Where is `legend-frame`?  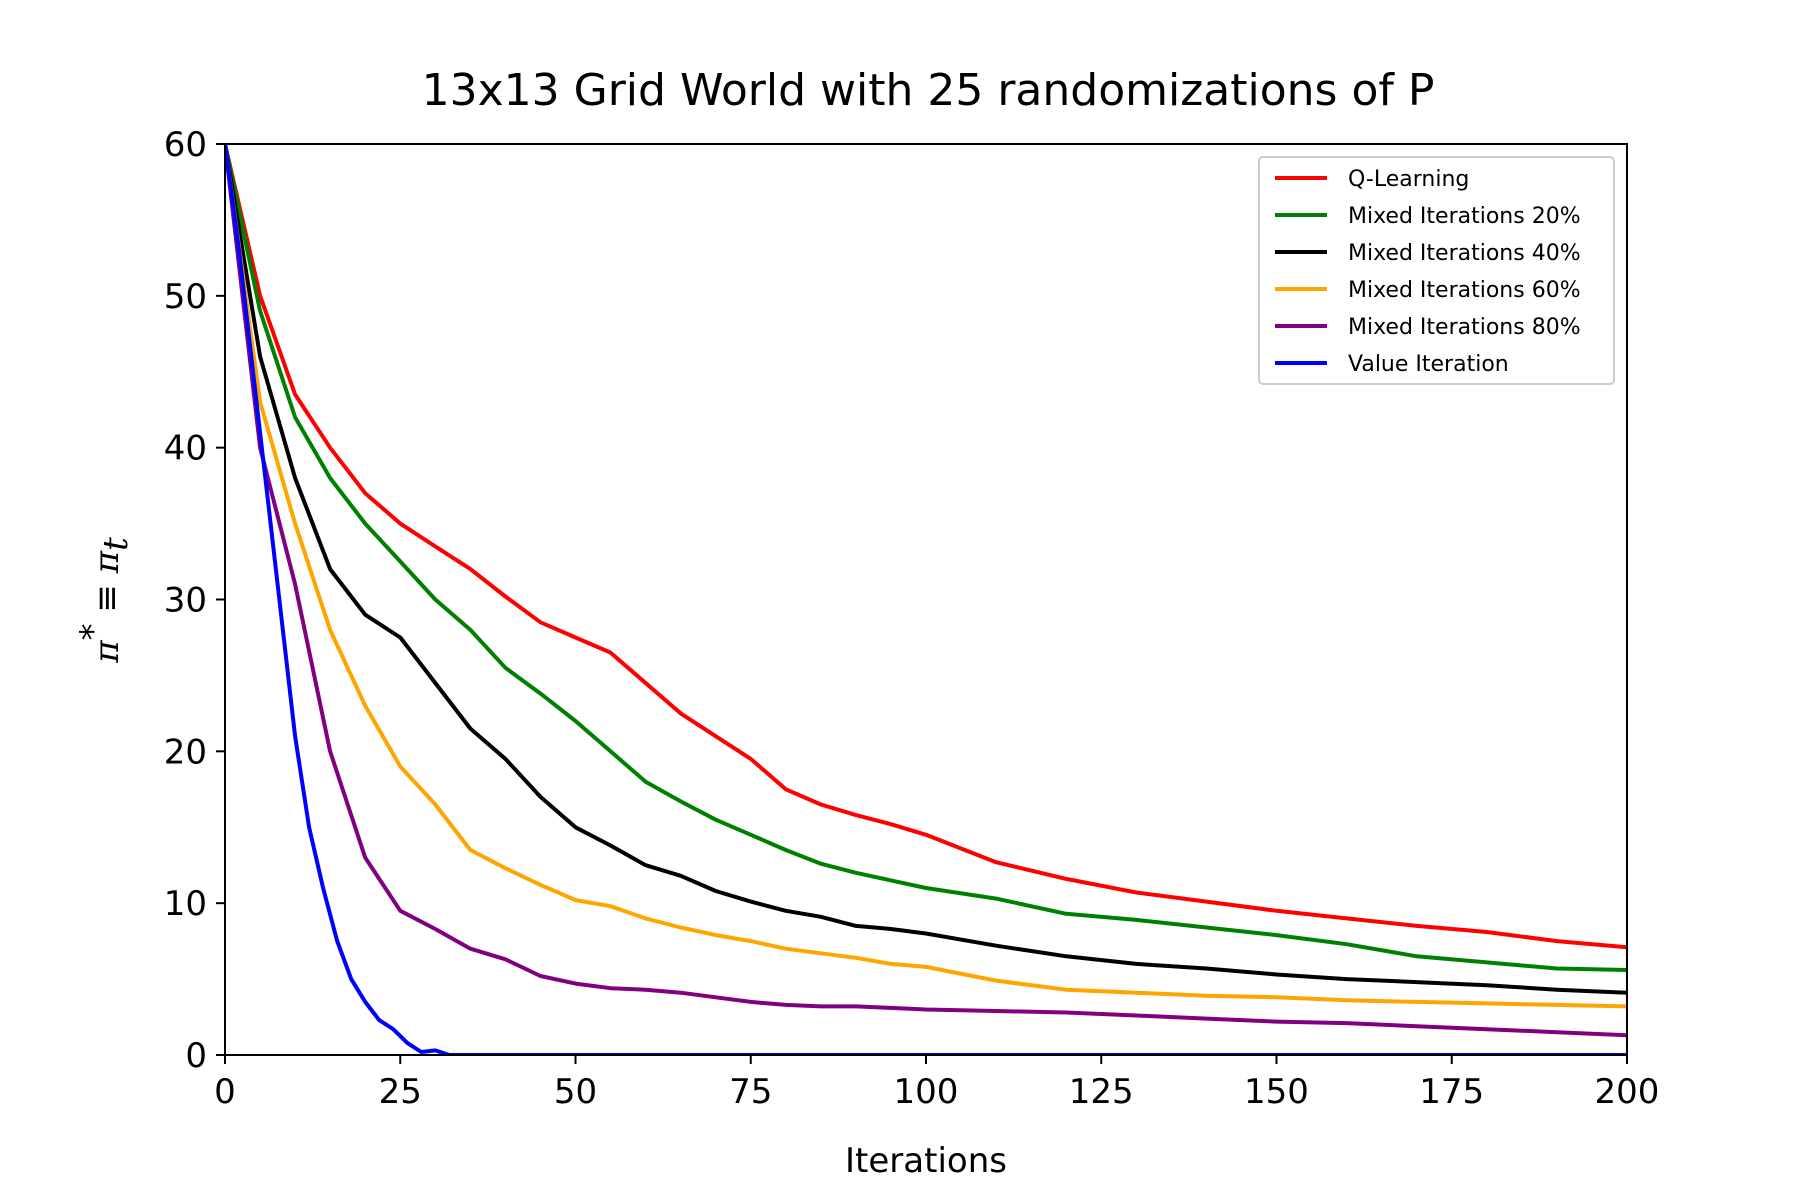 legend-frame is located at coordinates (1436, 270).